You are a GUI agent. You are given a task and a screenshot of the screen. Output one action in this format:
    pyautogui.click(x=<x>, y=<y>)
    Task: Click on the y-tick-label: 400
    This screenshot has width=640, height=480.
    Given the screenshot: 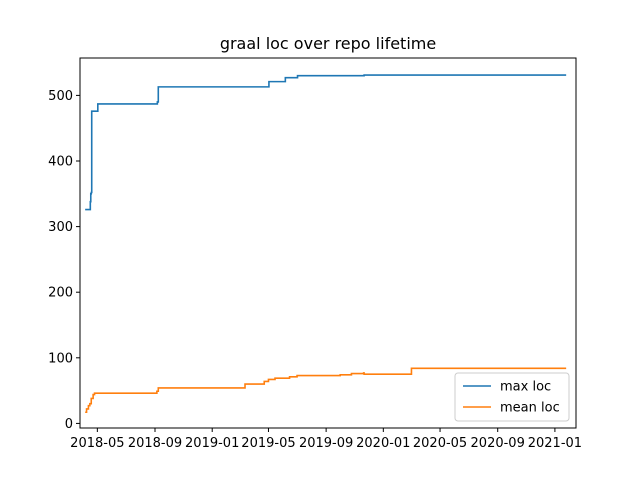 What is the action you would take?
    pyautogui.click(x=60, y=161)
    